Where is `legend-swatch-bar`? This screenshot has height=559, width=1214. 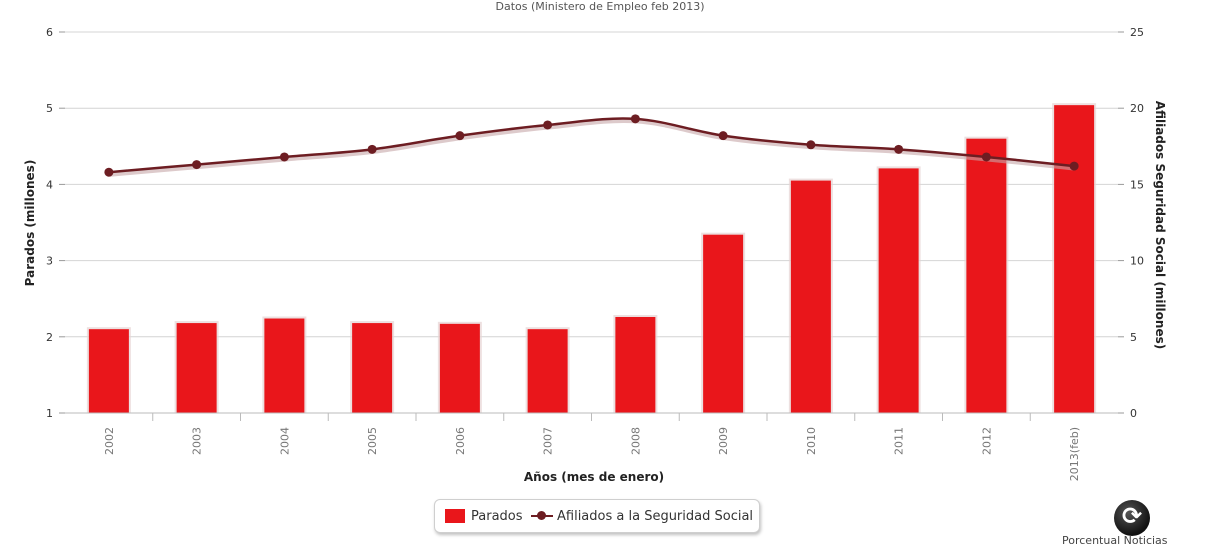 legend-swatch-bar is located at coordinates (455, 516).